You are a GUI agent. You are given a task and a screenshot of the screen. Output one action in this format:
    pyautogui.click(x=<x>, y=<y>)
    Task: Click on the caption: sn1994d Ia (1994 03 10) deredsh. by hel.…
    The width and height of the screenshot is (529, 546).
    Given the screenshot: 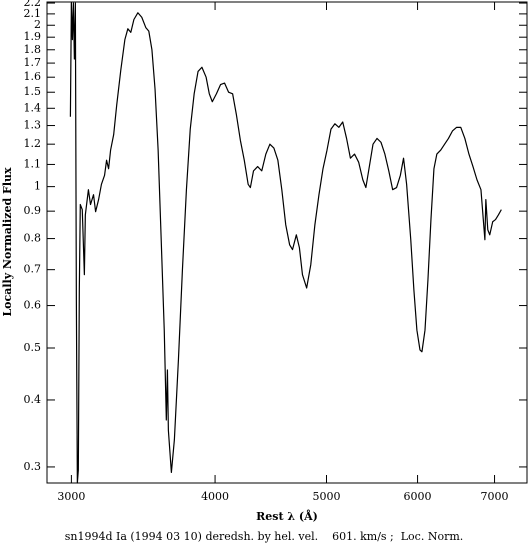 What is the action you would take?
    pyautogui.click(x=264, y=536)
    